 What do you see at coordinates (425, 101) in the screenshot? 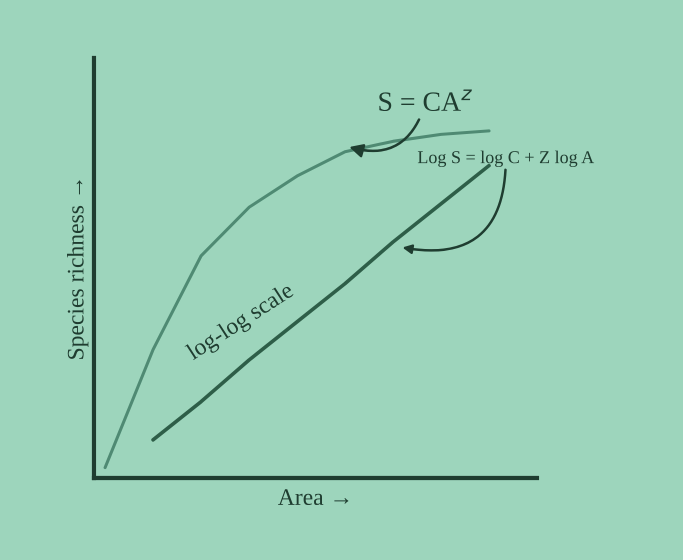
I see `text: S = CA$^{z}$` at bounding box center [425, 101].